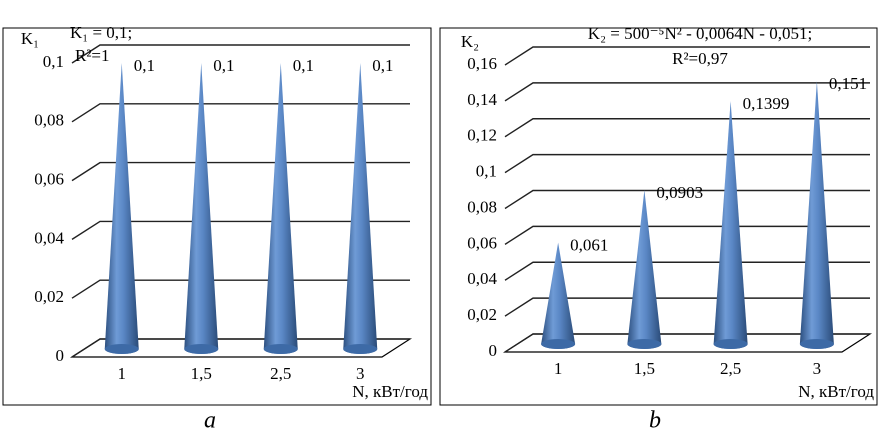  What do you see at coordinates (679, 192) in the screenshot?
I see `value-label: 0,0903` at bounding box center [679, 192].